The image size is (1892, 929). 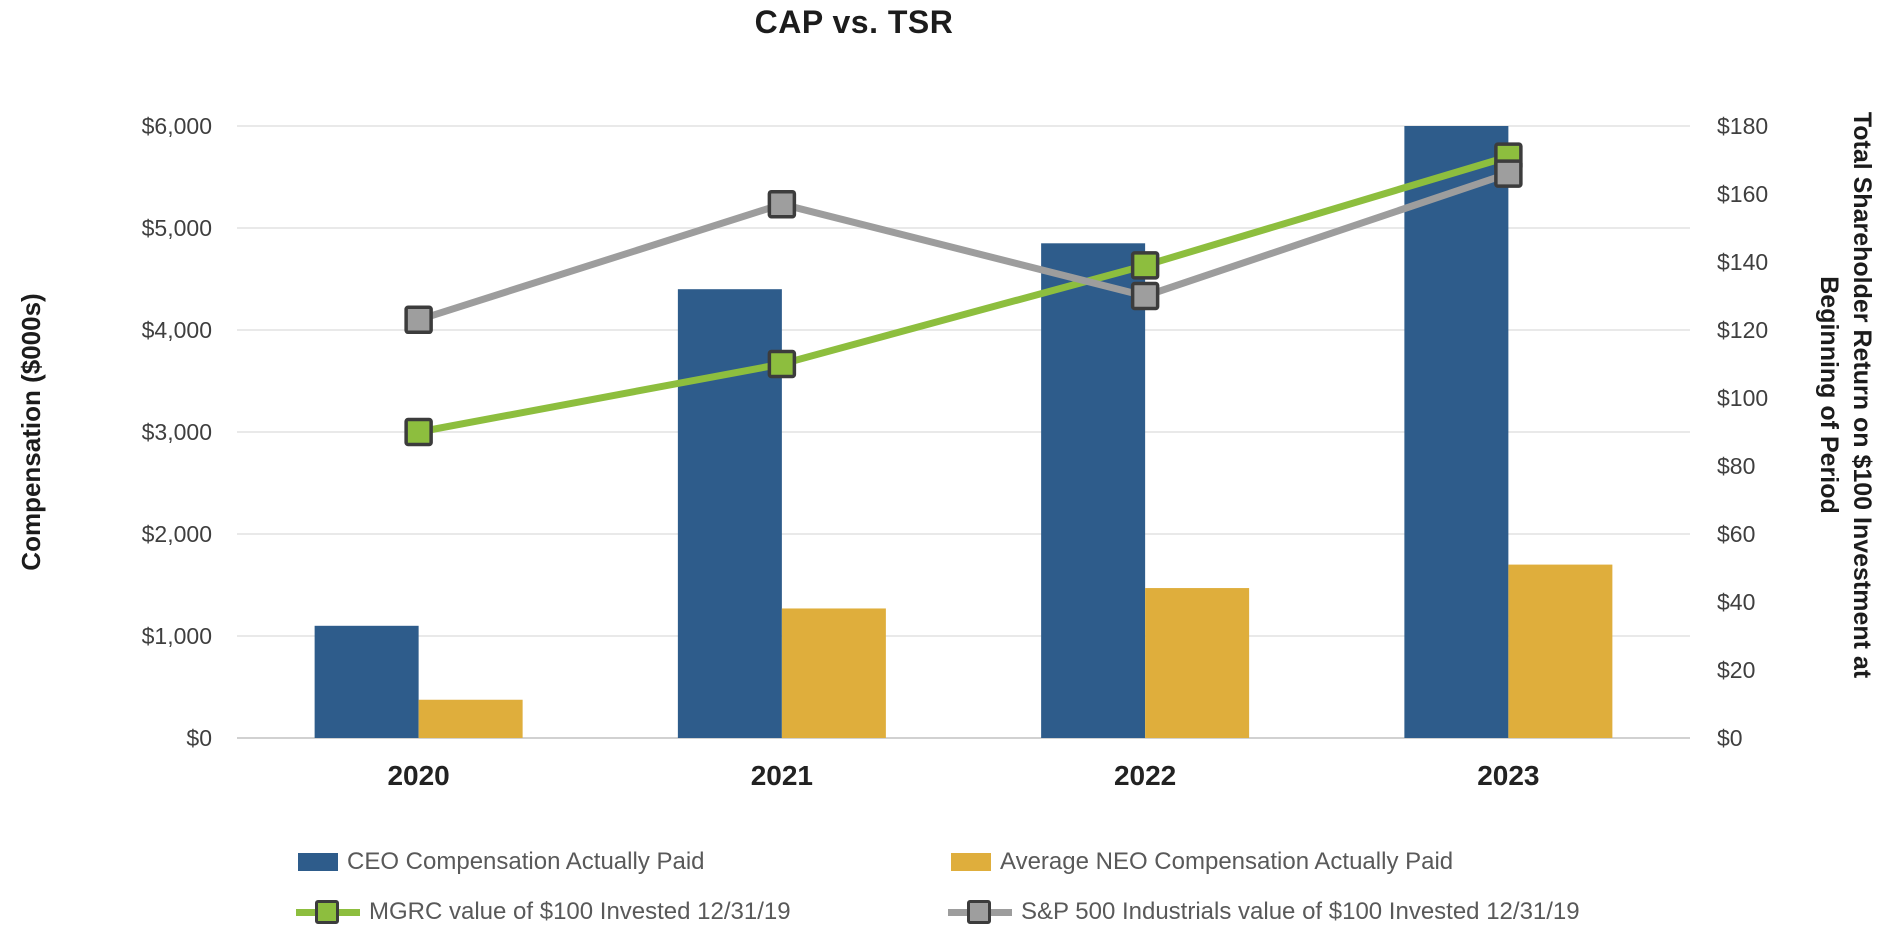 What do you see at coordinates (1736, 602) in the screenshot?
I see `y-right-tick-label: $40` at bounding box center [1736, 602].